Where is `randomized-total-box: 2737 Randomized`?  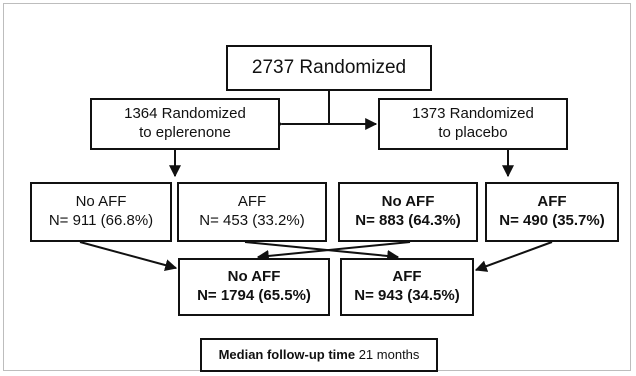
randomized-total-box: 2737 Randomized is located at coordinates (329, 68).